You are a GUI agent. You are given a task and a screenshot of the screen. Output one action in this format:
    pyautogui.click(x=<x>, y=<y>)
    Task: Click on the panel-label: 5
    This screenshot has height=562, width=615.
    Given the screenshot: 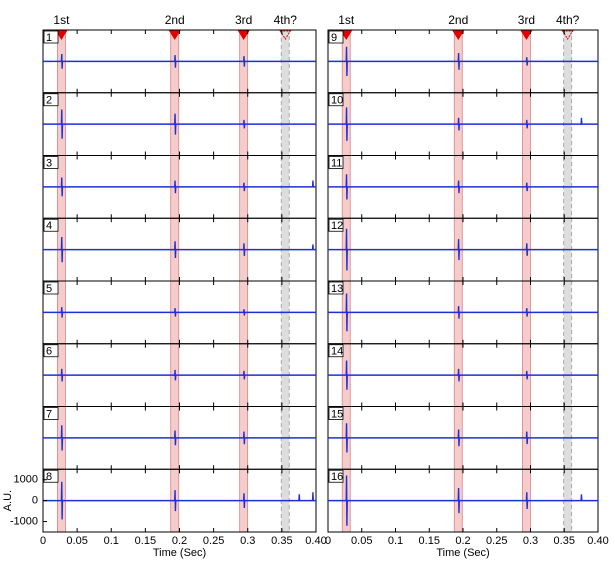 What is the action you would take?
    pyautogui.click(x=49, y=289)
    